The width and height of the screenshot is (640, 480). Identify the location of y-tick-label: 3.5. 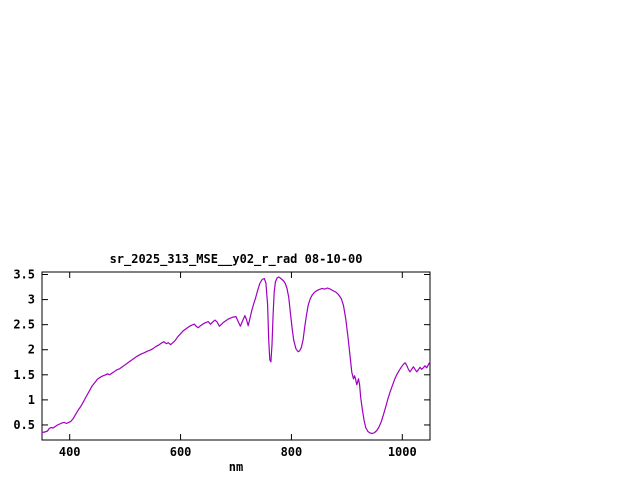
(24, 275).